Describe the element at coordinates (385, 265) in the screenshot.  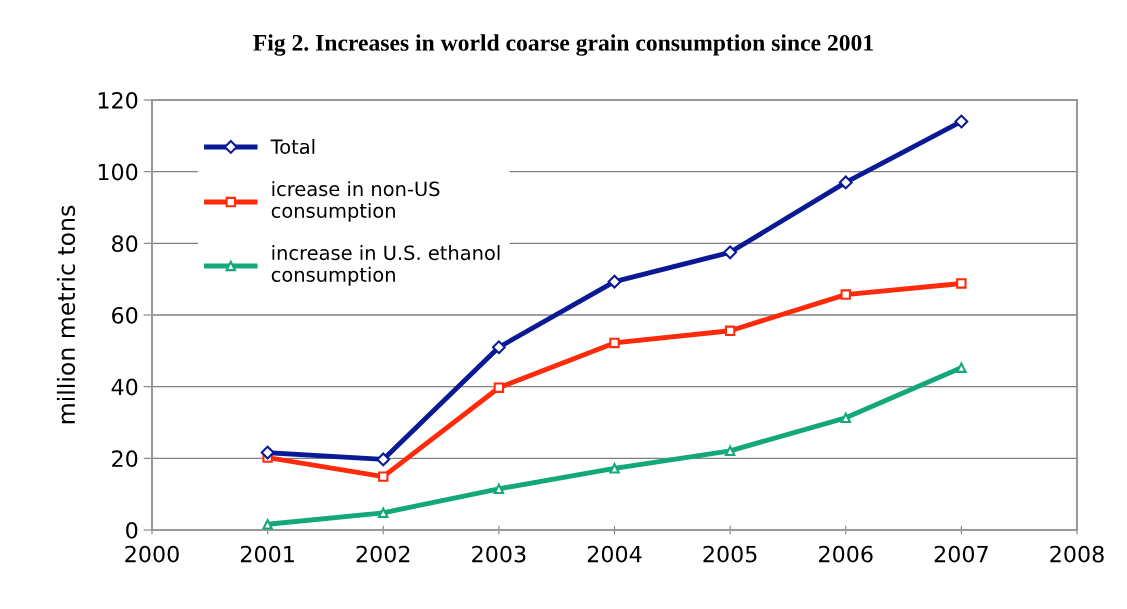
I see `legend-label: increase in U.S. ethanol consumption` at that location.